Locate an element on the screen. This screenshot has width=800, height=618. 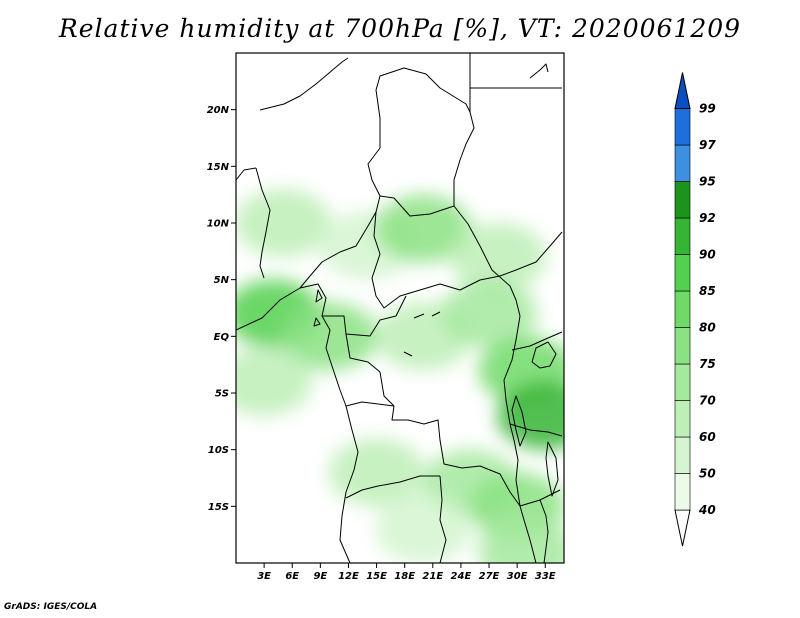
lat-label: 5N is located at coordinates (222, 280).